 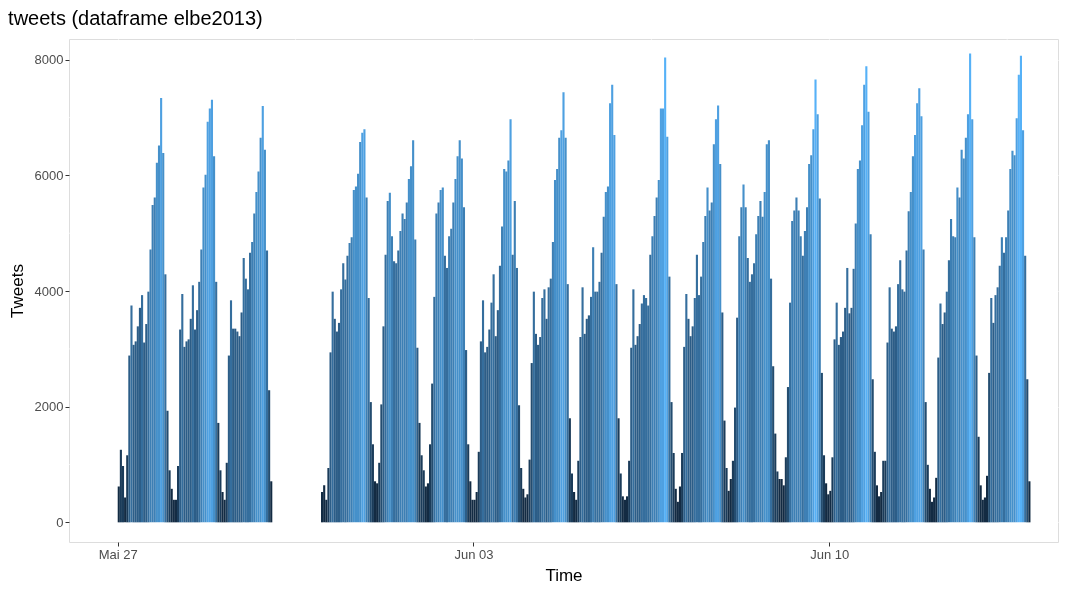 I want to click on chart-title: tweets (dataframe elbe2013), so click(x=135, y=17).